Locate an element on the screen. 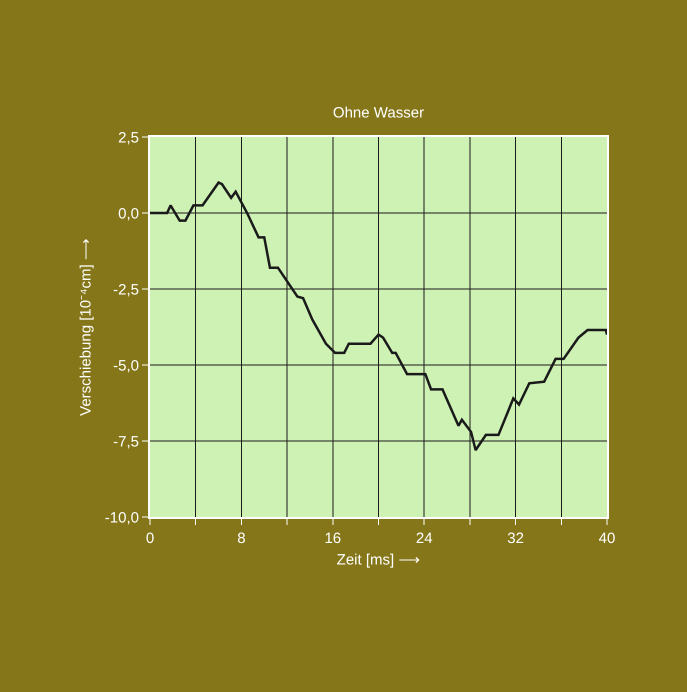 Image resolution: width=687 pixels, height=692 pixels. x-tick-label: 40 is located at coordinates (607, 538).